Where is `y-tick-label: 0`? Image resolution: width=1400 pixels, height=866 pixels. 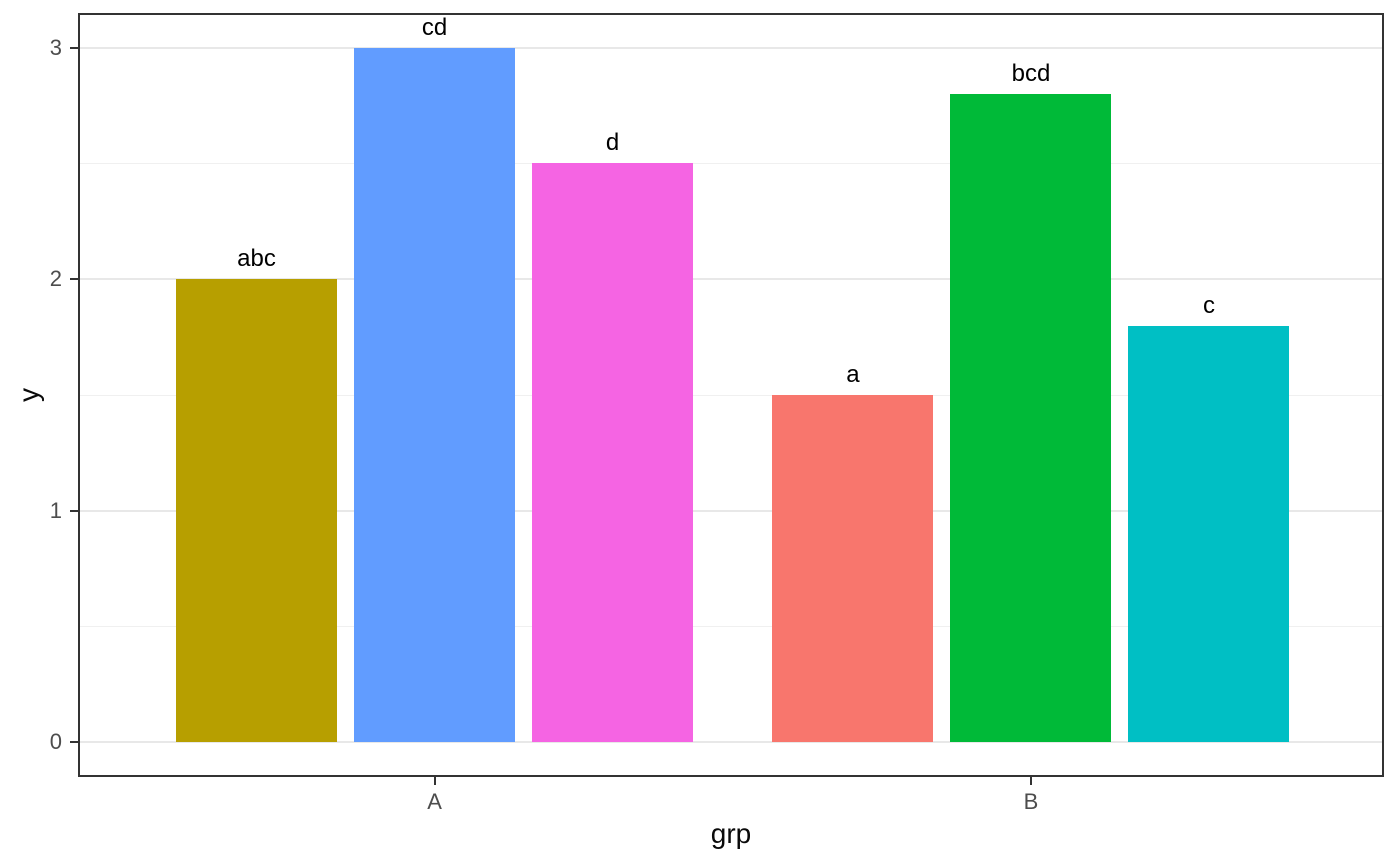 y-tick-label: 0 is located at coordinates (55, 742).